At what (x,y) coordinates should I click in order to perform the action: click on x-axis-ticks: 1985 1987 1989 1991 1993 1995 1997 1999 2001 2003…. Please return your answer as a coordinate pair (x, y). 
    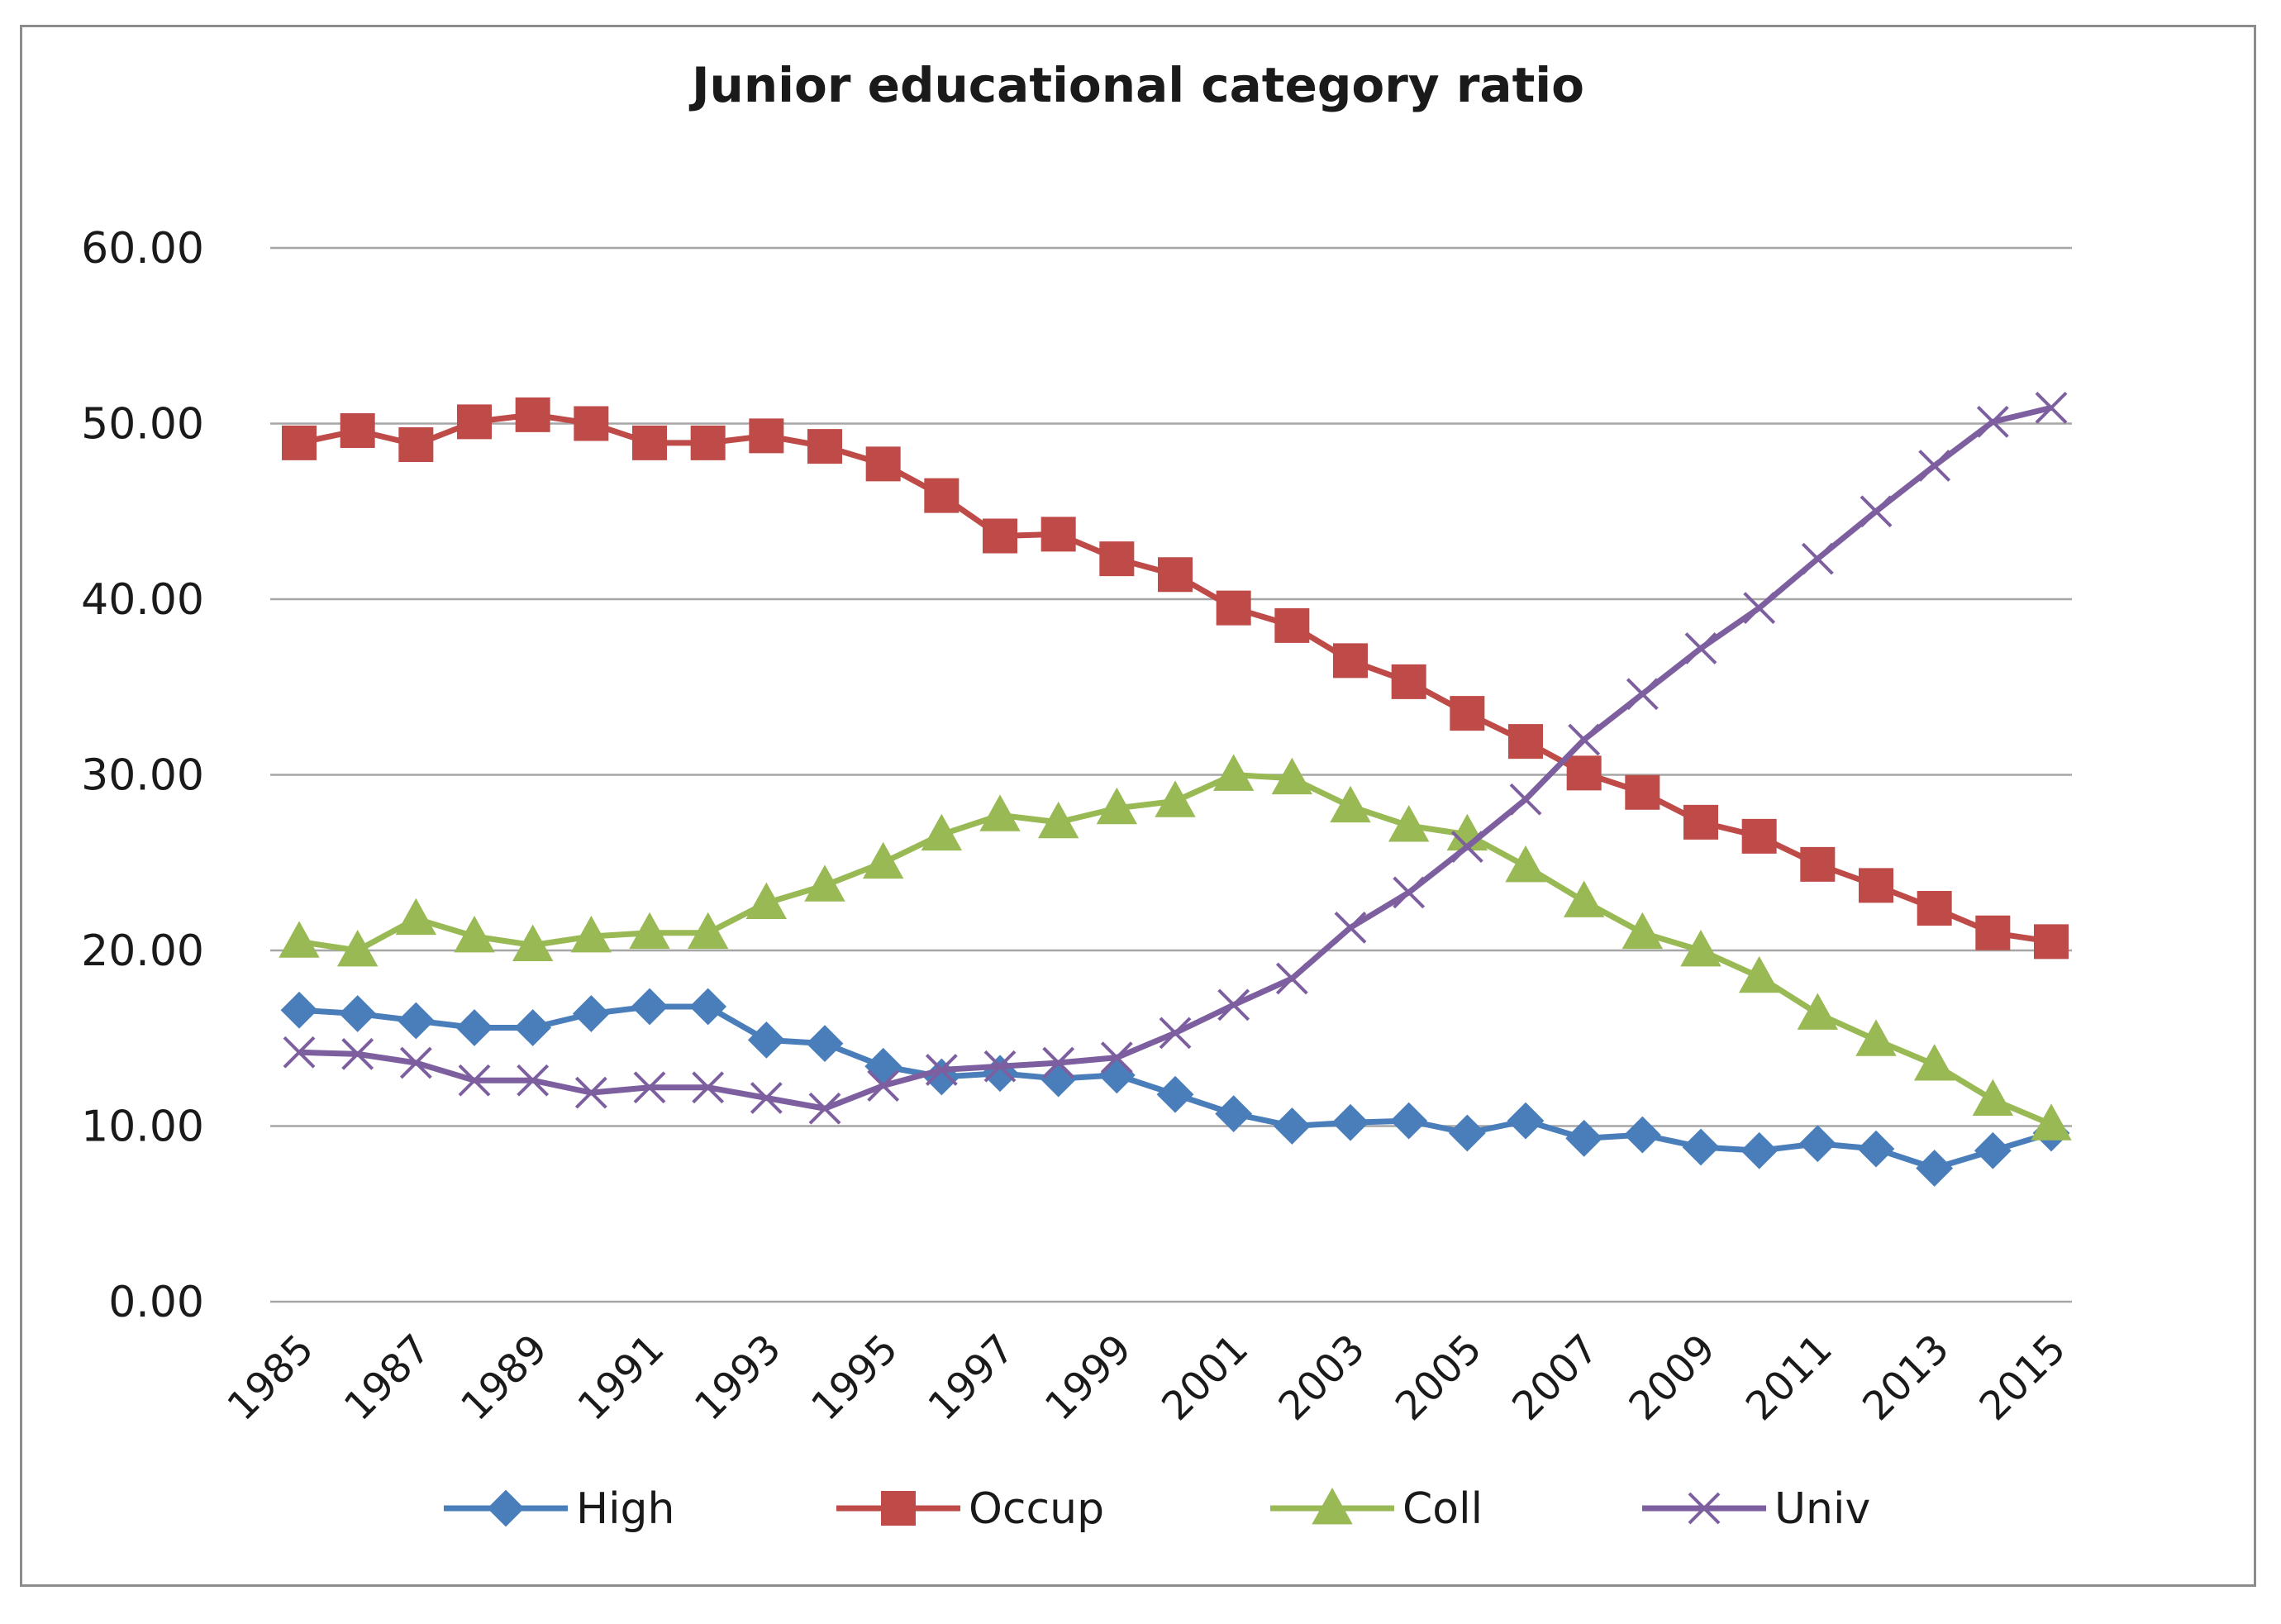
    Looking at the image, I should click on (1147, 1378).